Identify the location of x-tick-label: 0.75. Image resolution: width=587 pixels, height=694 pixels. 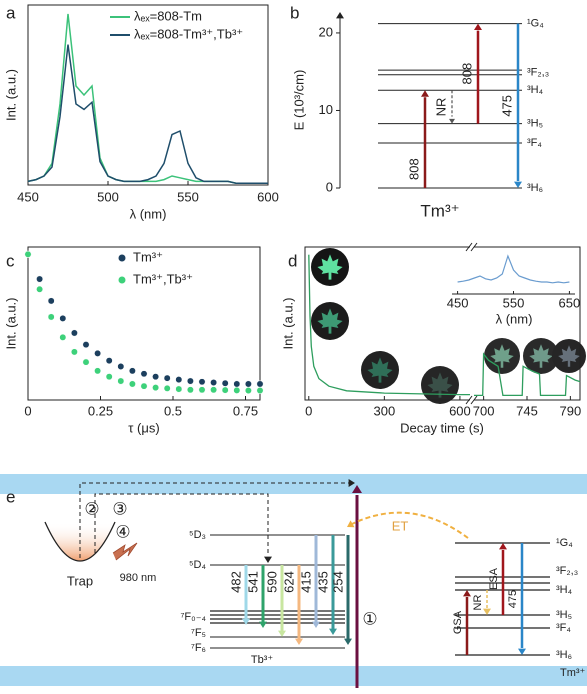
(245, 410).